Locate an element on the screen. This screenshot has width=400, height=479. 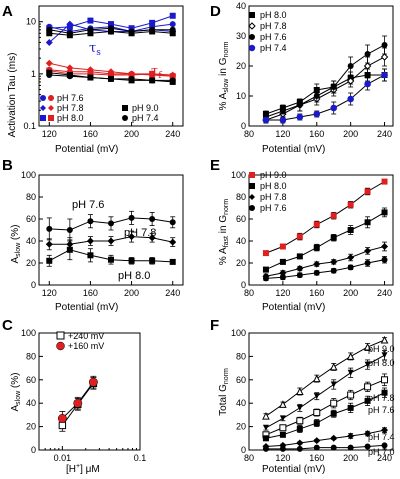
legend-label-ph80: pH 8.0 is located at coordinates (70, 118).